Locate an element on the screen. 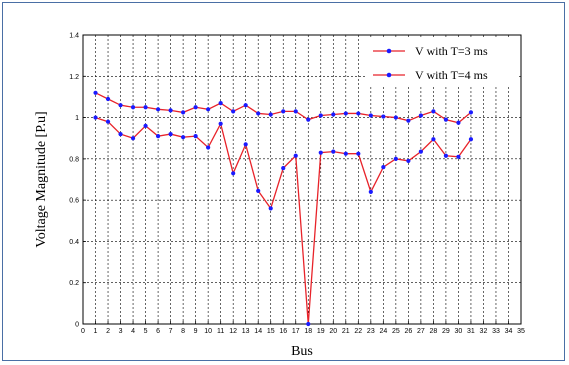  x-tick-label: 32 is located at coordinates (484, 331).